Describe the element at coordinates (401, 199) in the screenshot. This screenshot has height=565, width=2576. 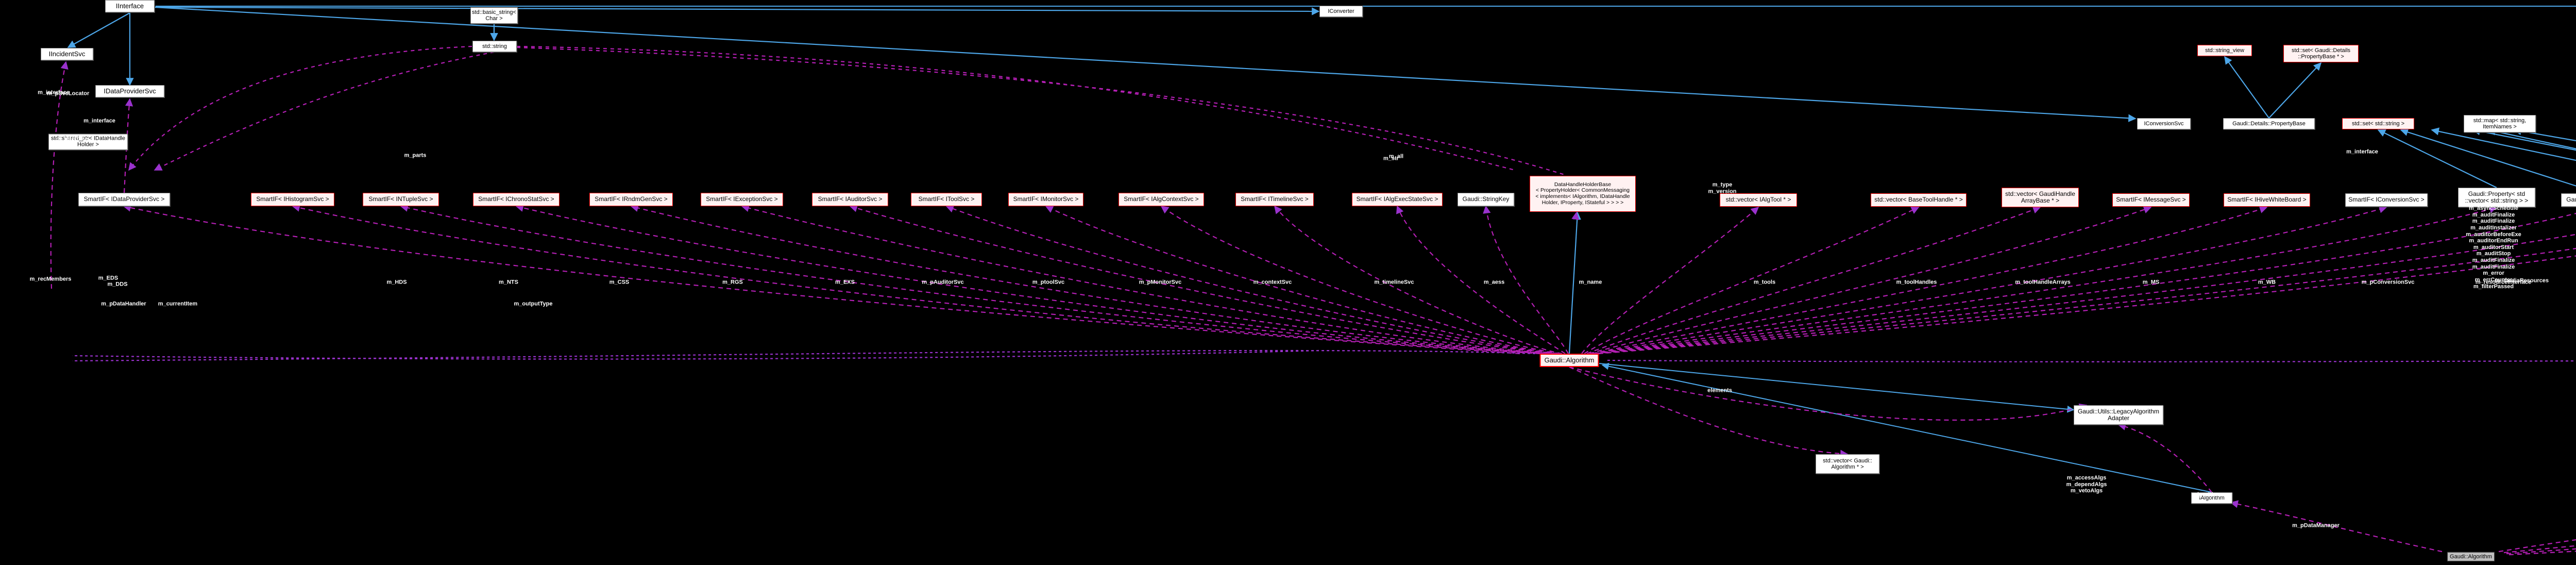
I see `class-node-SmartIF_INTupleSvc: SmartIF< INTupleSvc >` at that location.